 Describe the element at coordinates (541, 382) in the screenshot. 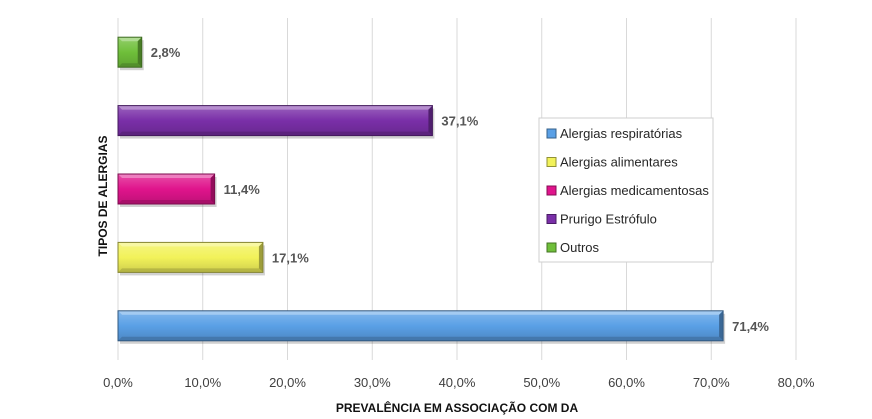

I see `x-tick-label: 50,0%` at that location.